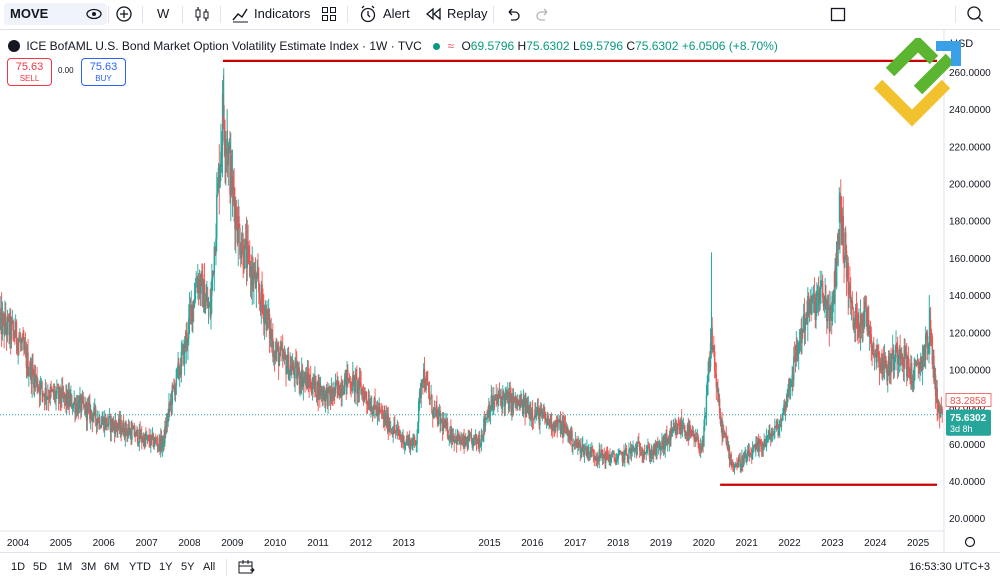 The width and height of the screenshot is (1000, 582). Describe the element at coordinates (29, 72) in the screenshot. I see `sell-button: 75.63 SELL` at that location.